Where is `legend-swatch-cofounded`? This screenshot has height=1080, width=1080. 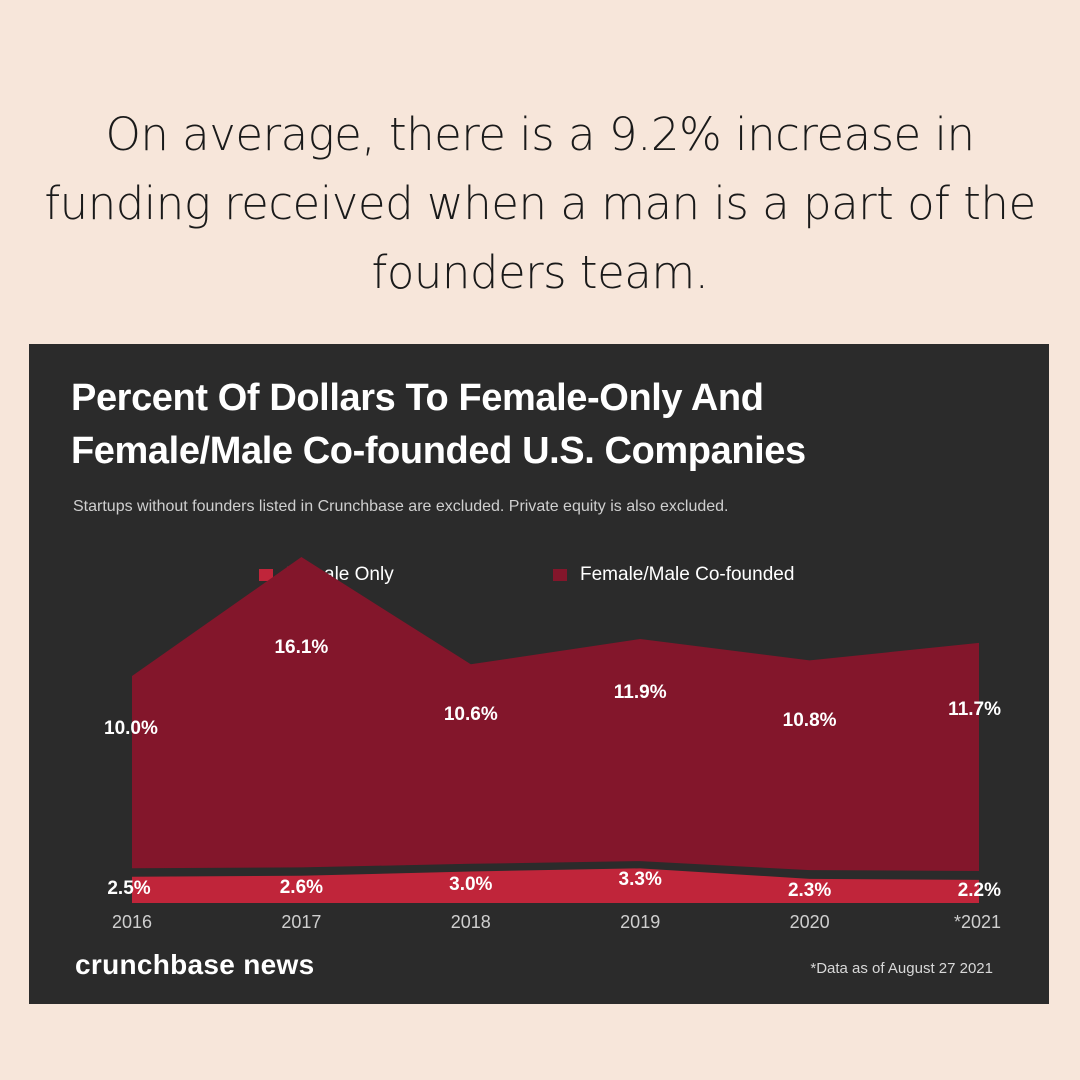 legend-swatch-cofounded is located at coordinates (560, 575).